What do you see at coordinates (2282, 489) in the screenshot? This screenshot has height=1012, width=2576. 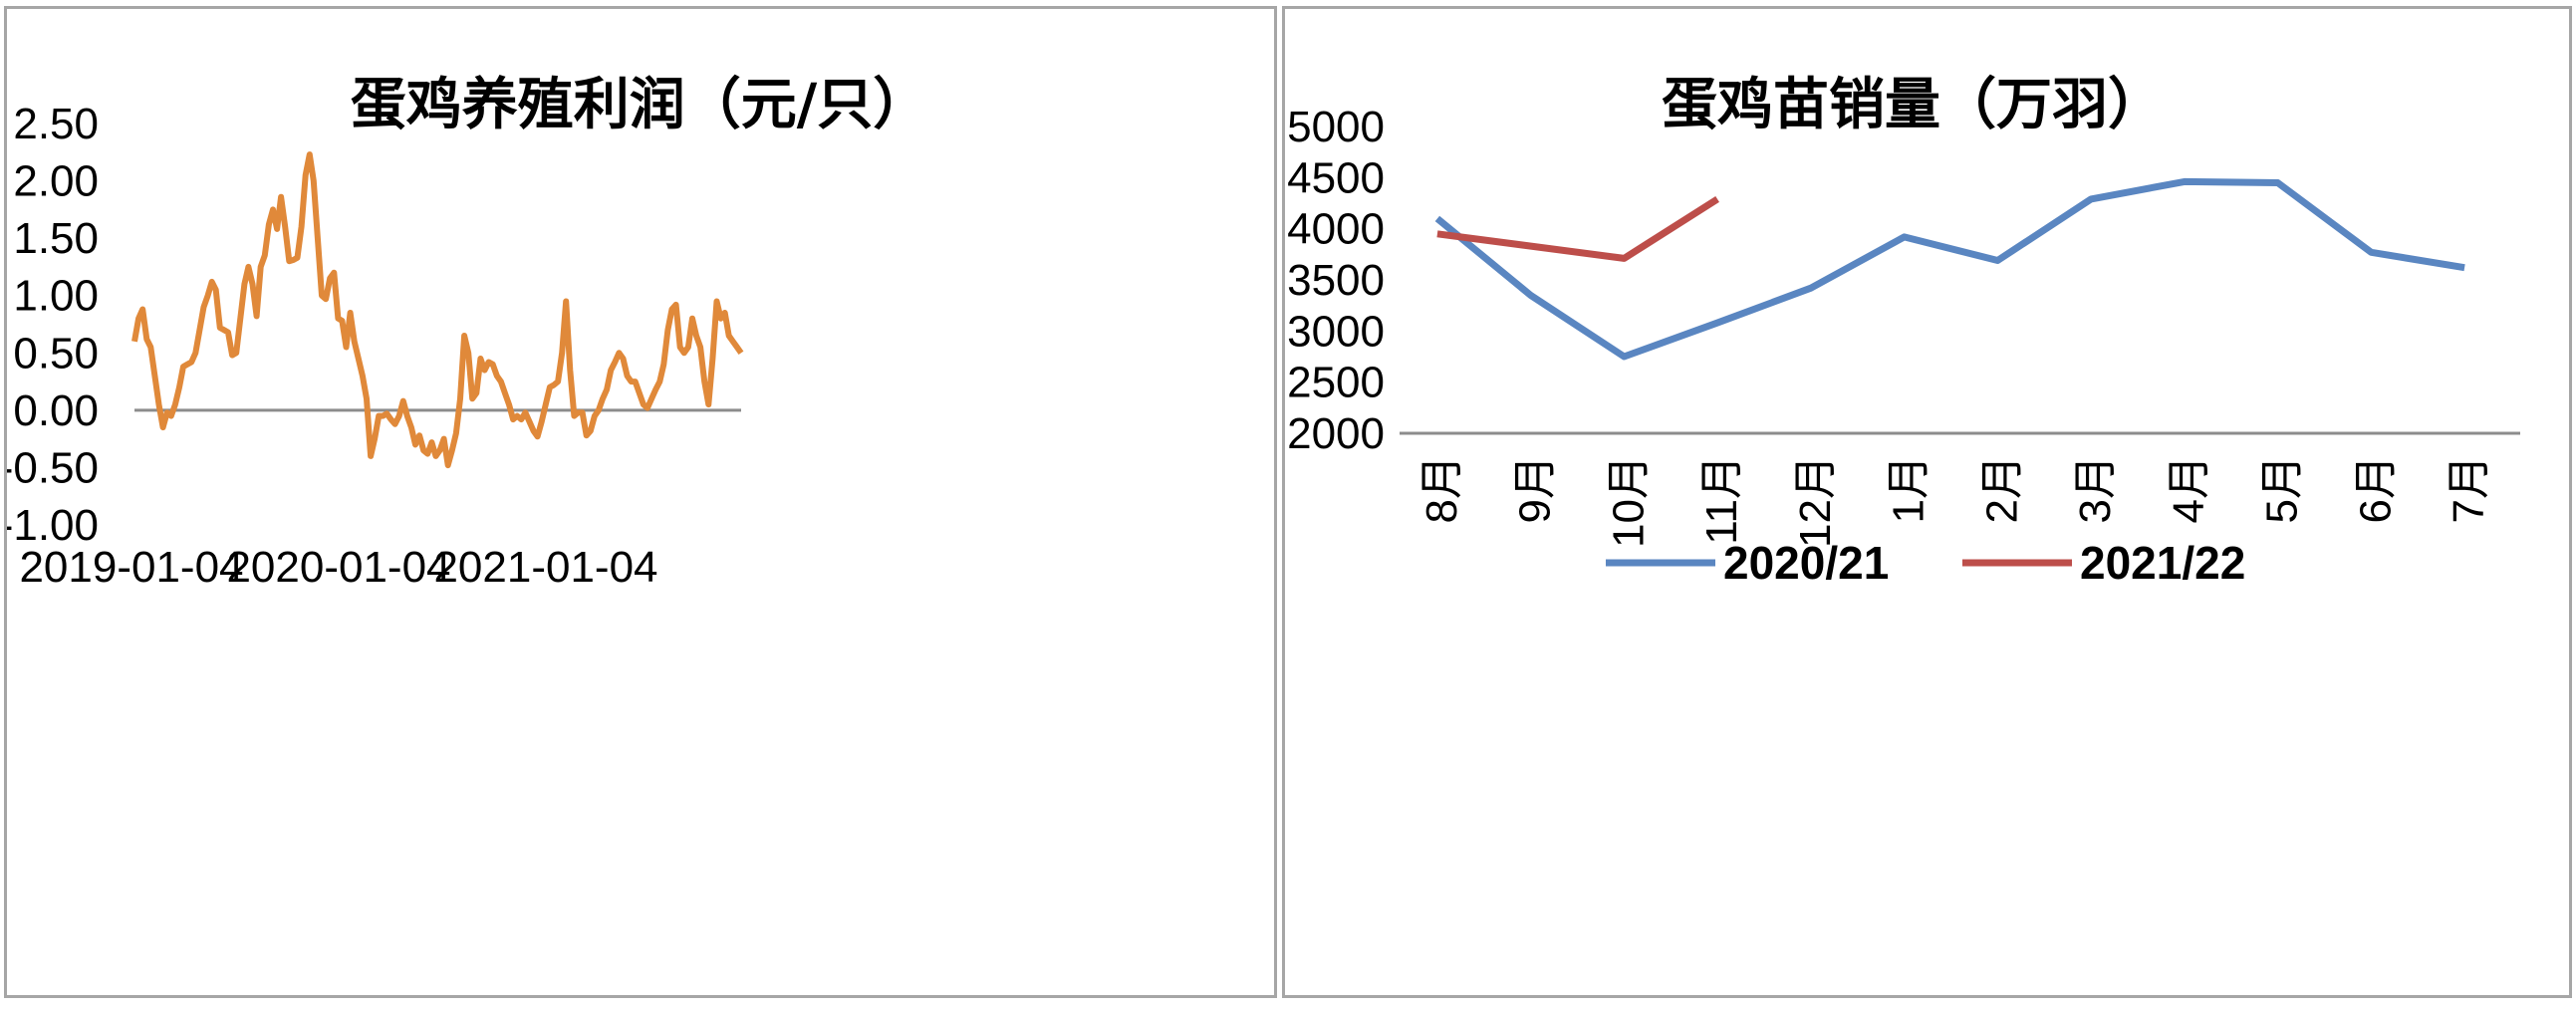 I see `x-tick-label: 5月` at bounding box center [2282, 489].